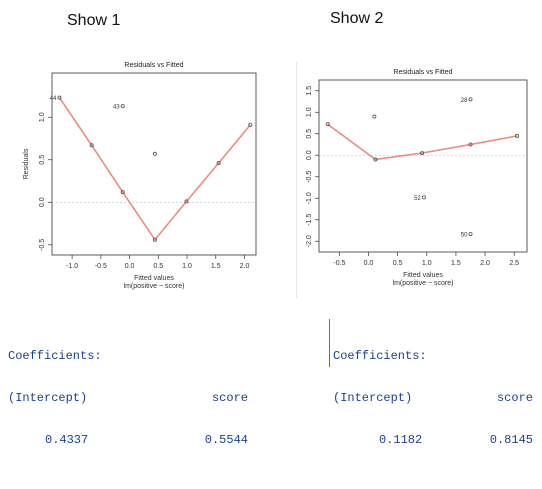 This screenshot has width=542, height=489. I want to click on intercept-value: 0.1182, so click(401, 440).